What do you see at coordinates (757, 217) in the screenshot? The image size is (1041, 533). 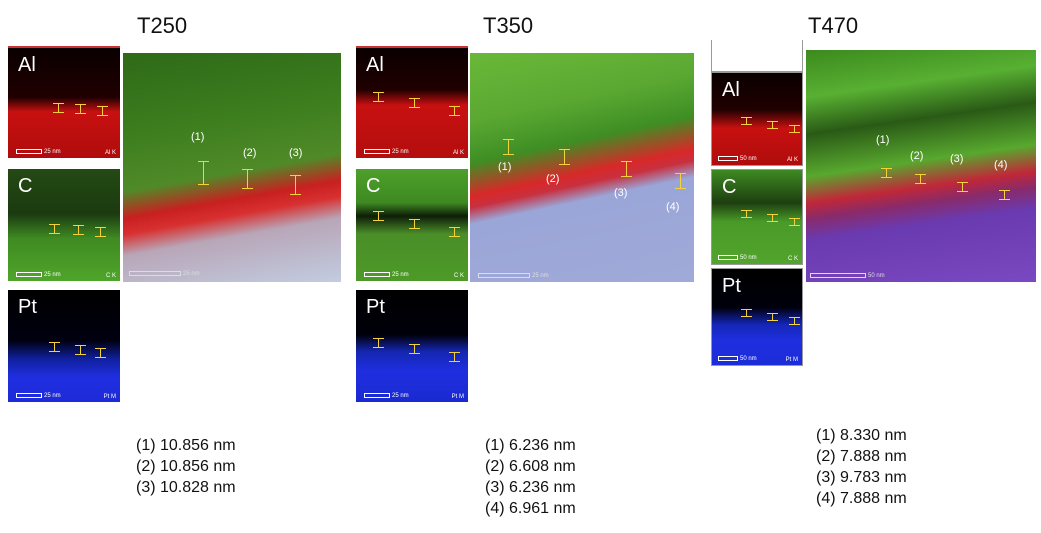 I see `c-map-t470: C 50 nm C K` at bounding box center [757, 217].